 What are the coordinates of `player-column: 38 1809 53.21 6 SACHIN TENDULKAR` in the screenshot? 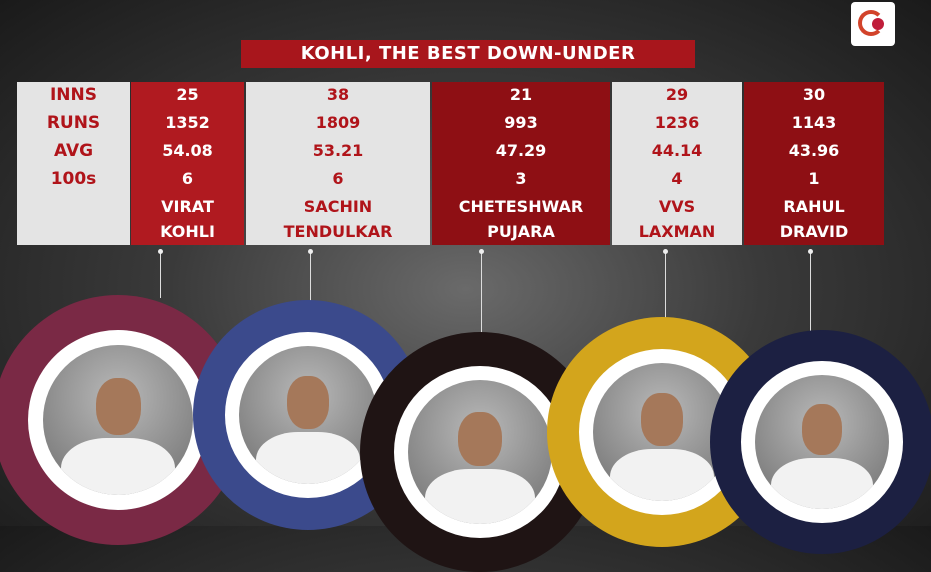 It's located at (338, 163).